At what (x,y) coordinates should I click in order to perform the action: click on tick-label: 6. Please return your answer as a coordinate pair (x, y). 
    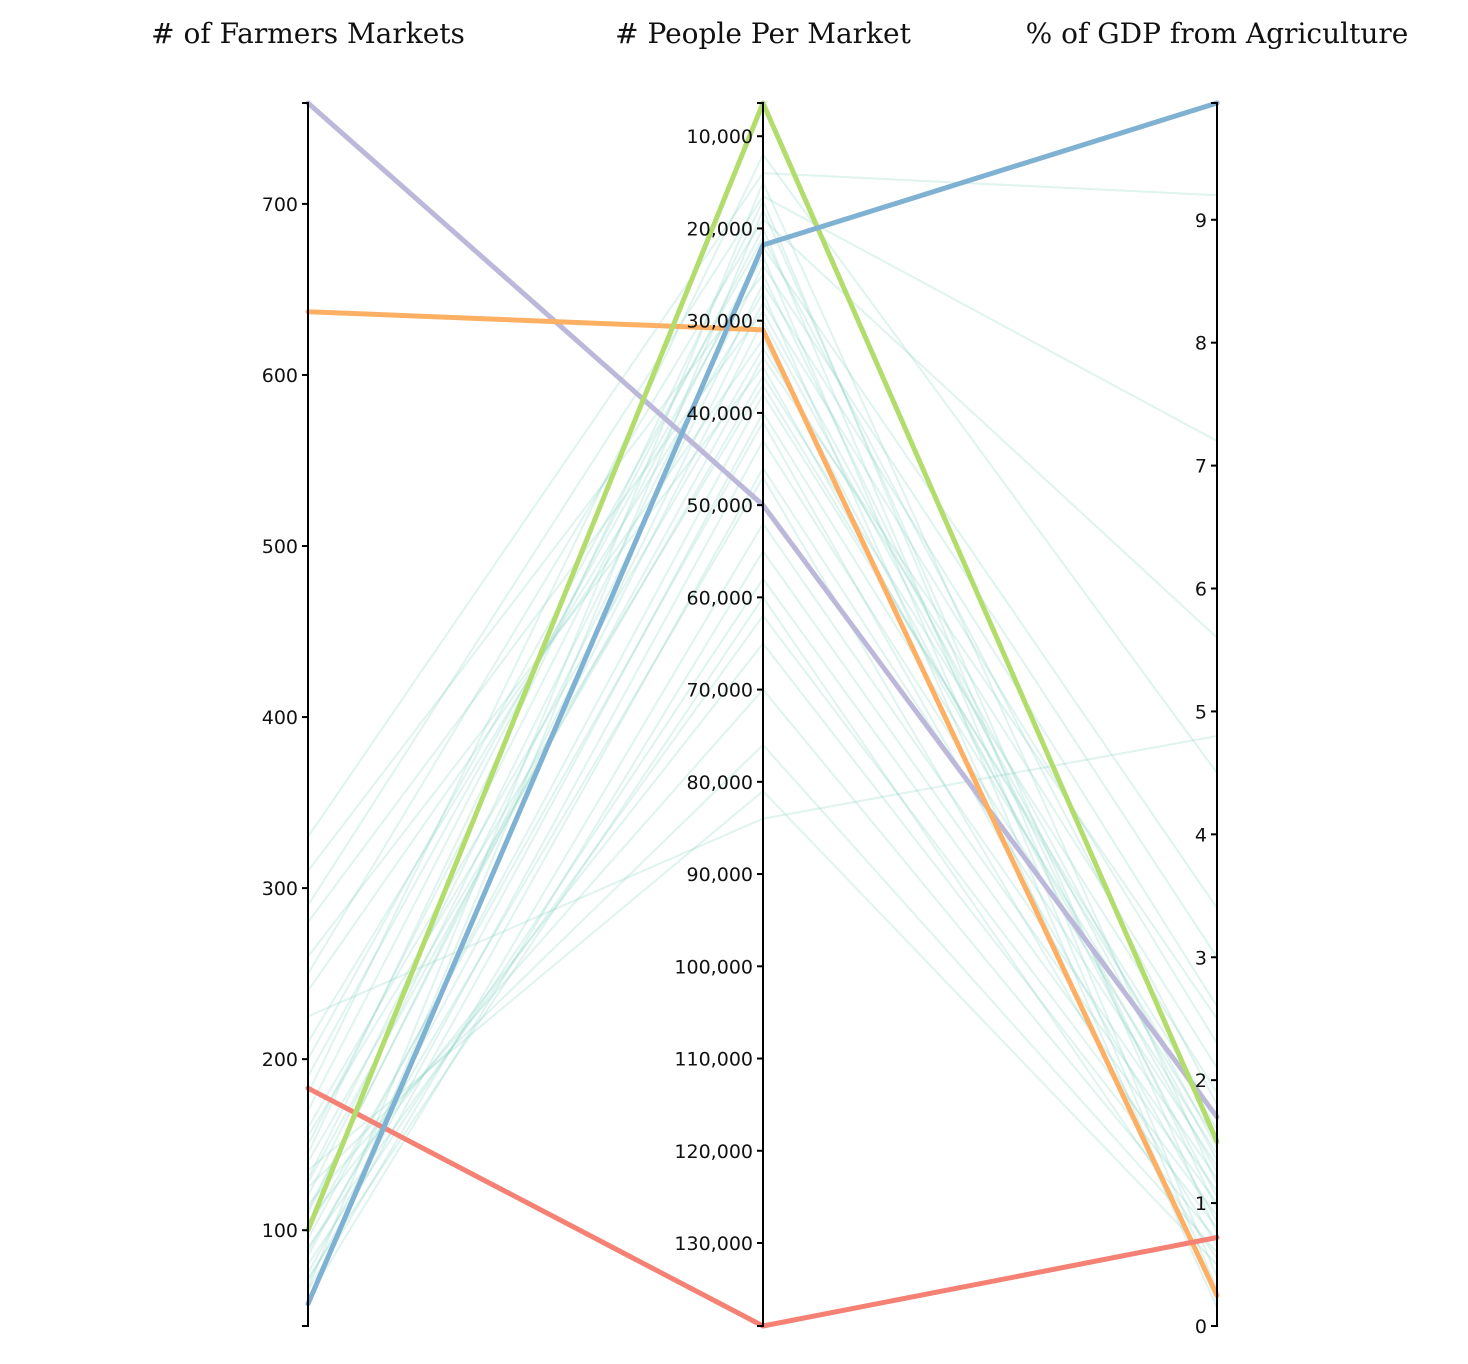
    Looking at the image, I should click on (1201, 590).